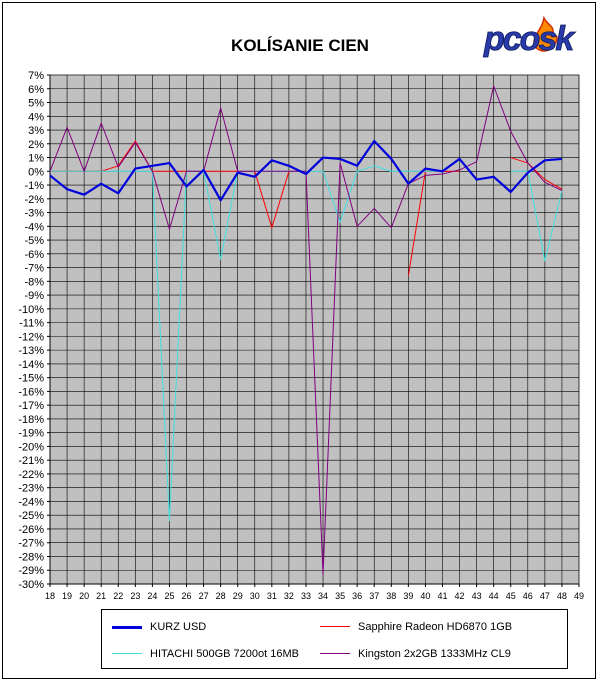 Image resolution: width=600 pixels, height=683 pixels. What do you see at coordinates (323, 596) in the screenshot?
I see `x-tick-label: 34` at bounding box center [323, 596].